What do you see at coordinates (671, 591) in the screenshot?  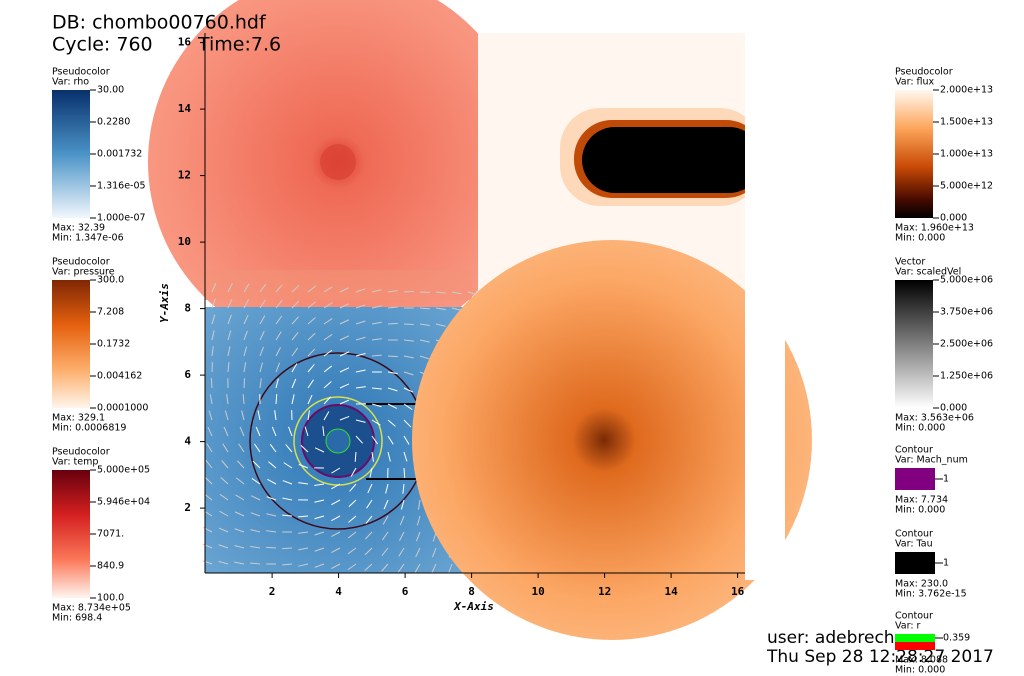 I see `x-tick-label: 14` at bounding box center [671, 591].